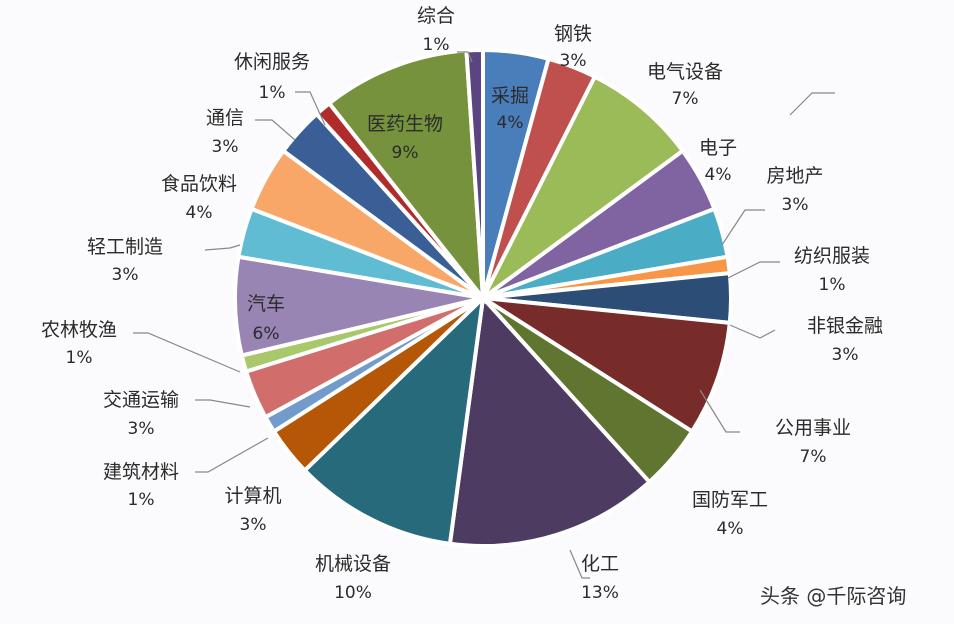  Describe the element at coordinates (141, 472) in the screenshot. I see `svg-text: 建筑材料` at that location.